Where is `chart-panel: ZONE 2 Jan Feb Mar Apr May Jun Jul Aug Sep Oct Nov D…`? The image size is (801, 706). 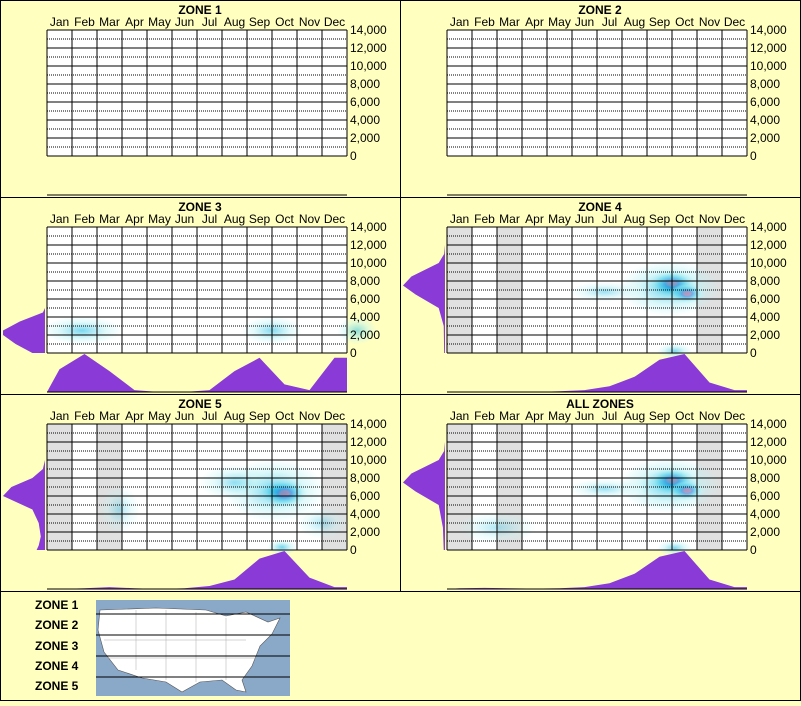 chart-panel: ZONE 2 Jan Feb Mar Apr May Jun Jul Aug Sep Oct Nov D… is located at coordinates (616, 99).